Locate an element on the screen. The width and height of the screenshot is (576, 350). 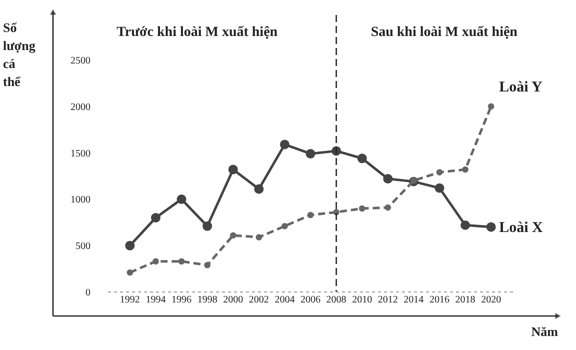
y-tick-label: 2000 is located at coordinates (80, 107).